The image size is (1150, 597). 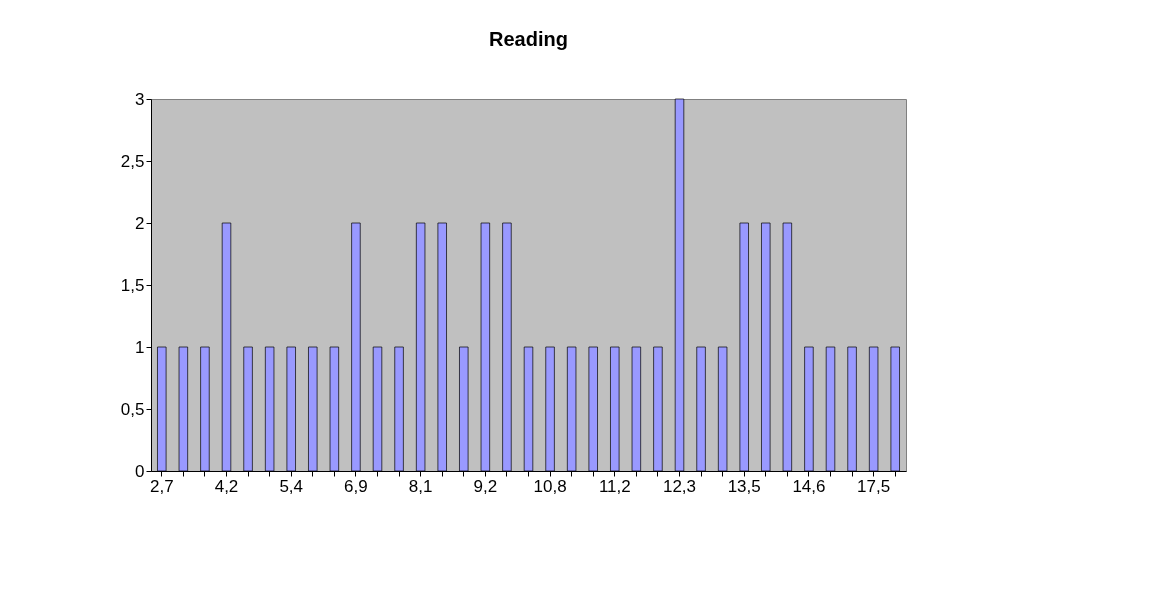 What do you see at coordinates (809, 486) in the screenshot?
I see `x-tick-label: 14,6` at bounding box center [809, 486].